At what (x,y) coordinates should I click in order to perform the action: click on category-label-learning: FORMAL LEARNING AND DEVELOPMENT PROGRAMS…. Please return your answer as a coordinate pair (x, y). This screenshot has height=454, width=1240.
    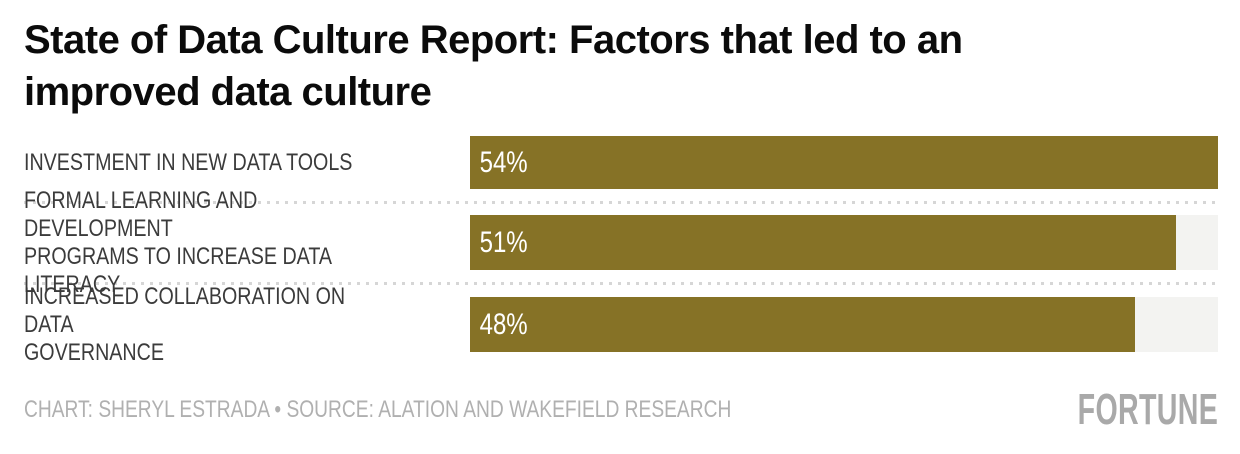
    Looking at the image, I should click on (247, 242).